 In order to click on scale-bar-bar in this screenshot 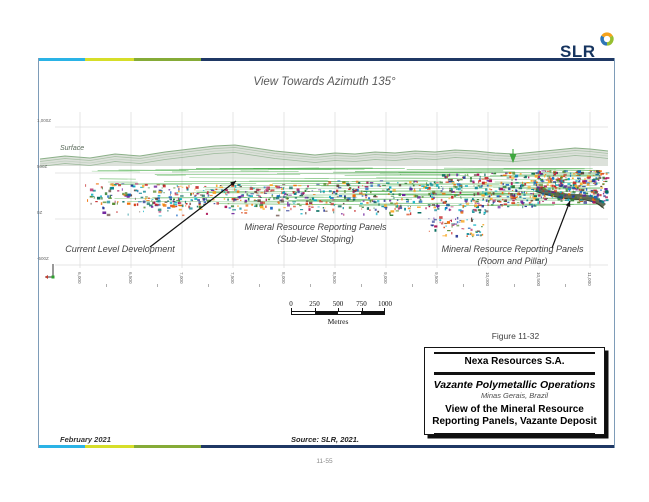, I will do `click(338, 313)`.